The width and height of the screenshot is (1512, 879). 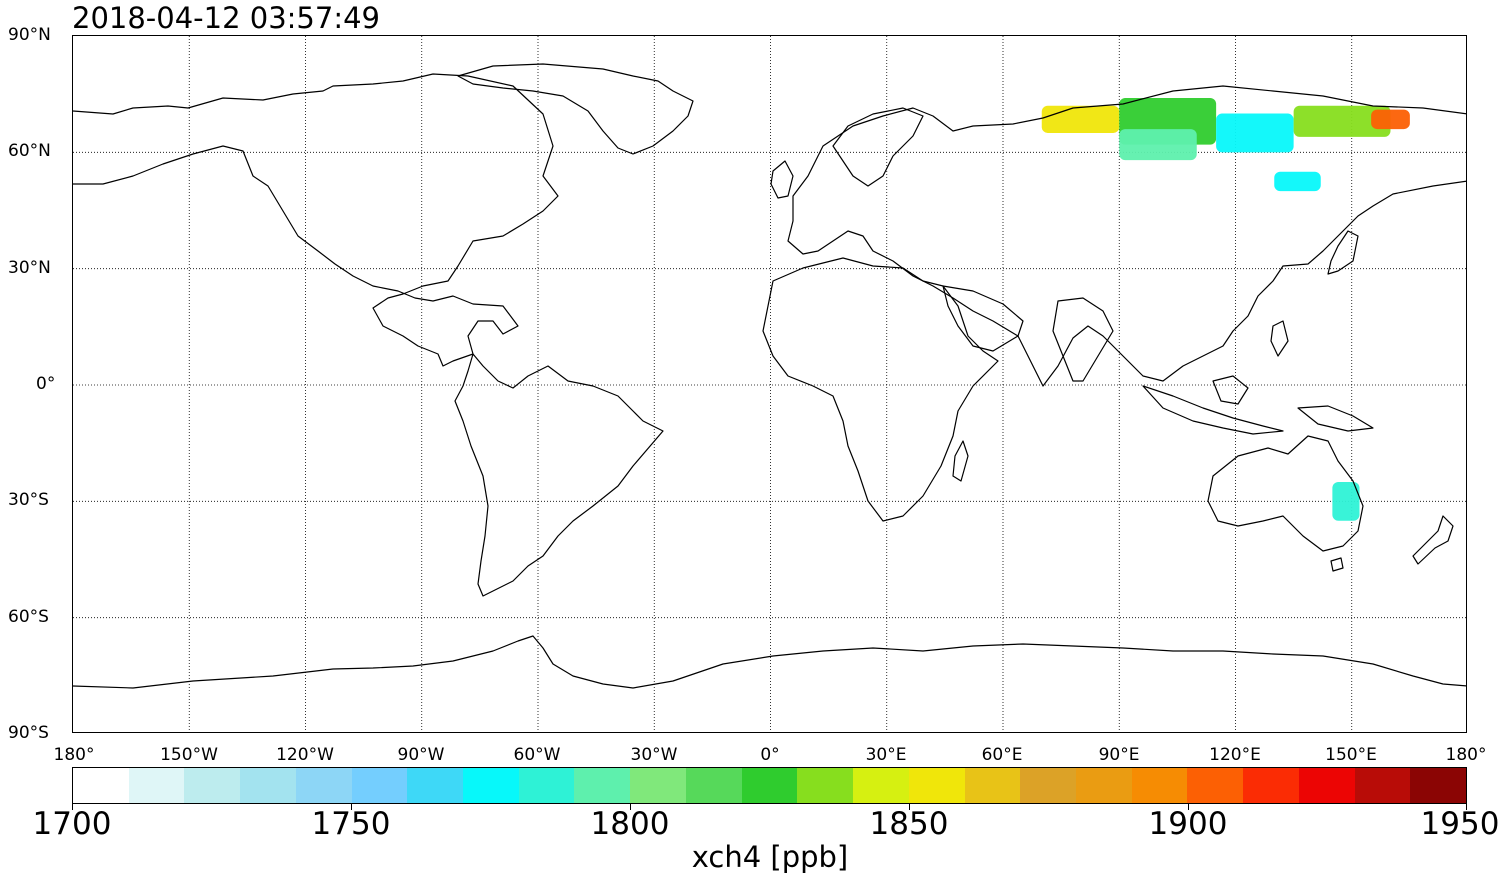 What do you see at coordinates (28, 500) in the screenshot?
I see `lat-label-30s: 30°S` at bounding box center [28, 500].